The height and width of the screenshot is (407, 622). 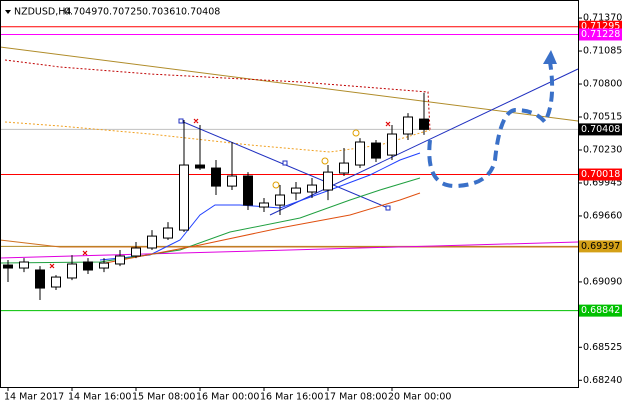 I want to click on level-label: 0.70408, so click(x=600, y=129).